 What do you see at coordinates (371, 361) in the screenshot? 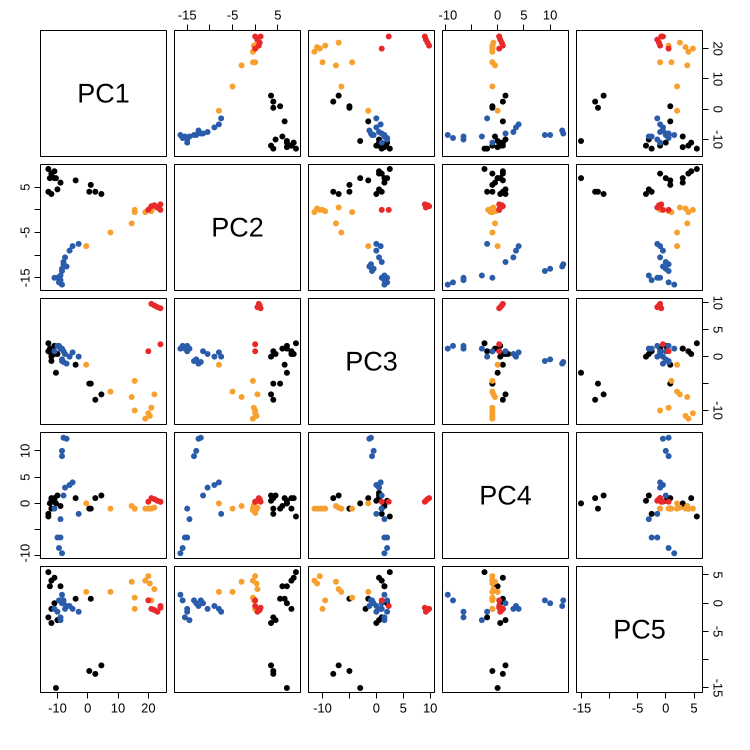
I see `text: PC3` at bounding box center [371, 361].